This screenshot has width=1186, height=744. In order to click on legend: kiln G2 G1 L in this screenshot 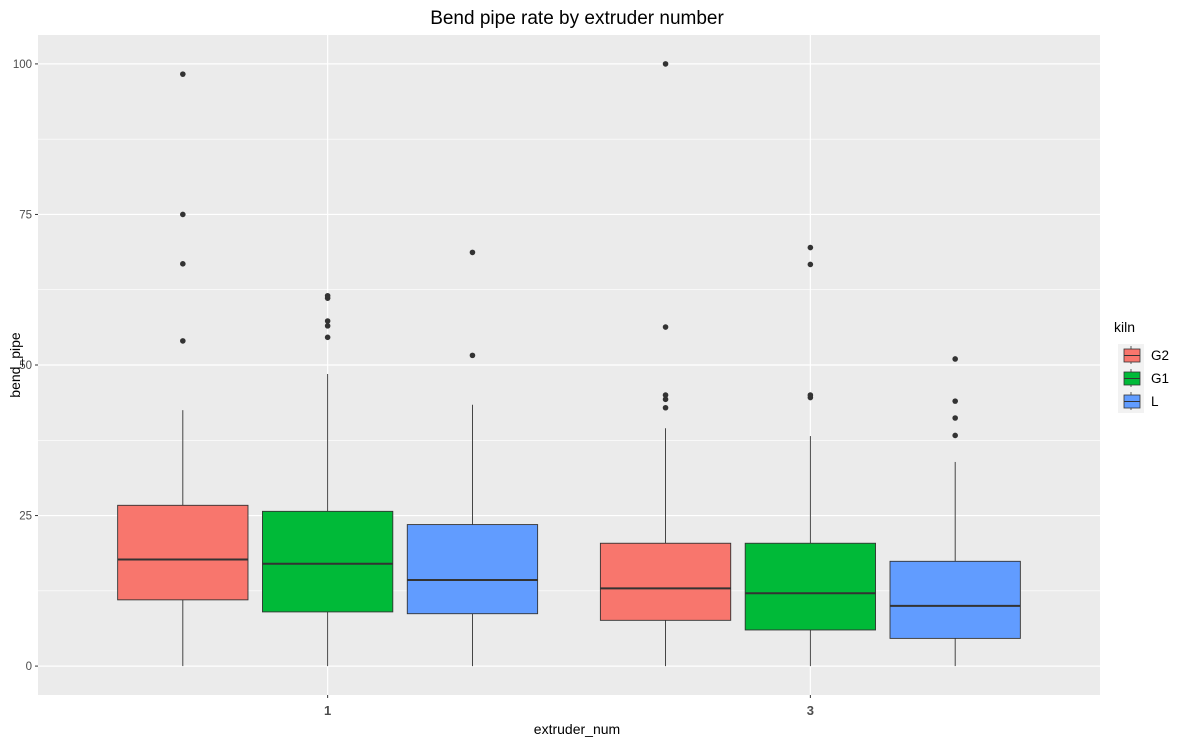, I will do `click(1141, 366)`.